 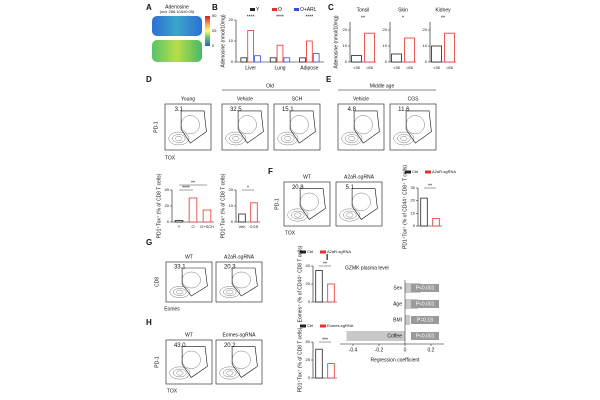 I want to click on panel-label: I, so click(x=327, y=257).